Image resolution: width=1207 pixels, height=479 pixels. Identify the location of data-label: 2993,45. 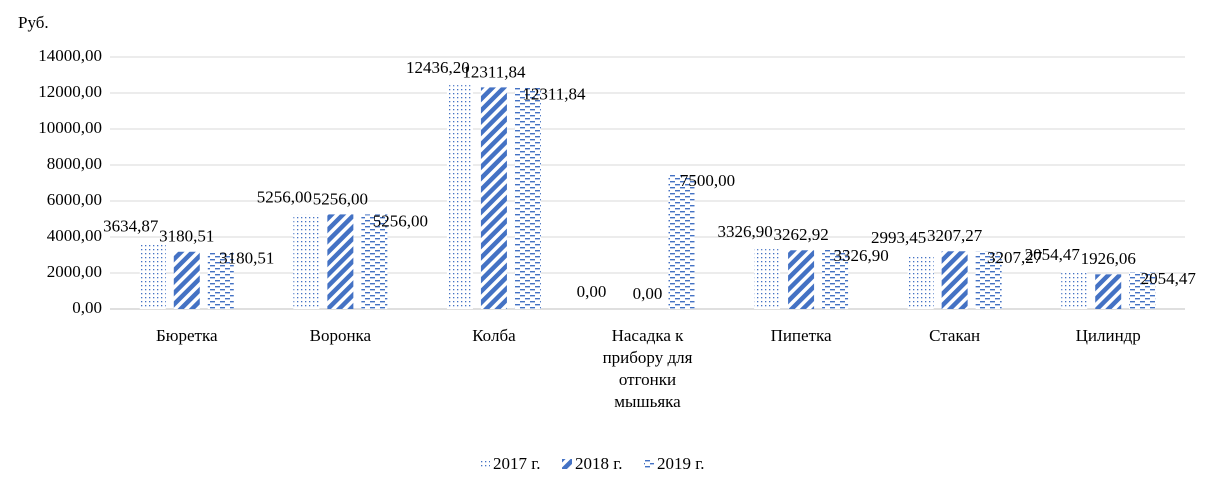
(898, 237).